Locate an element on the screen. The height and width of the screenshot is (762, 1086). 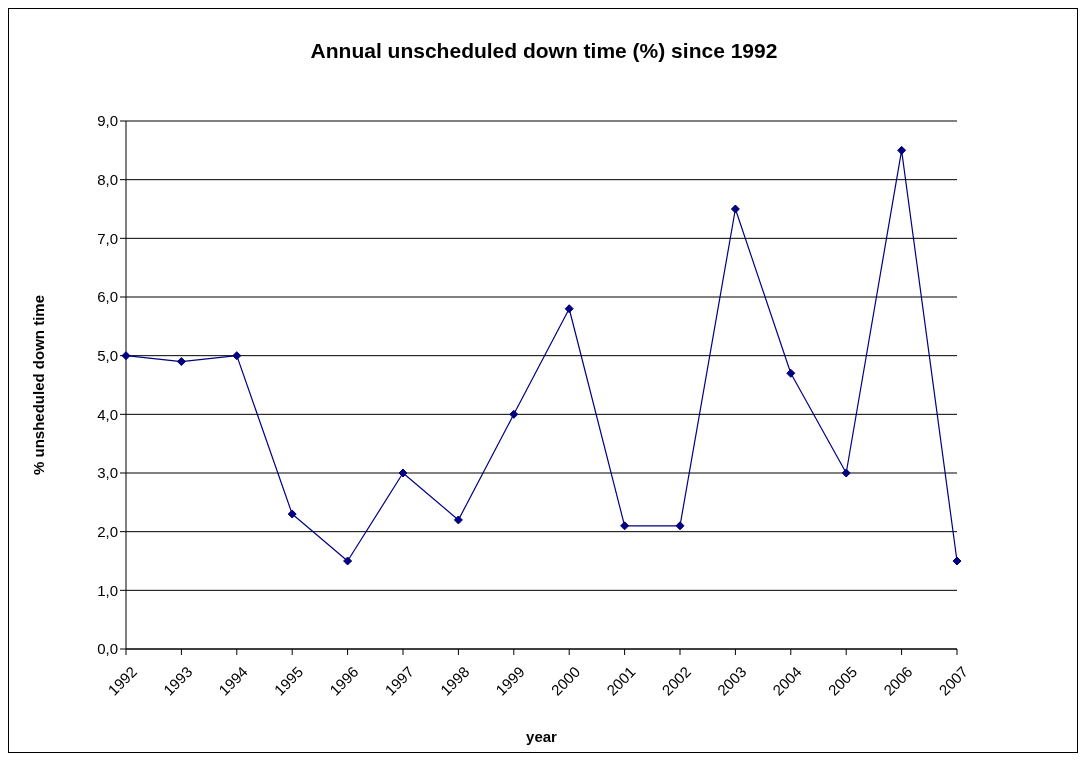
y-axis-title: % unsheduled down time is located at coordinates (39, 385).